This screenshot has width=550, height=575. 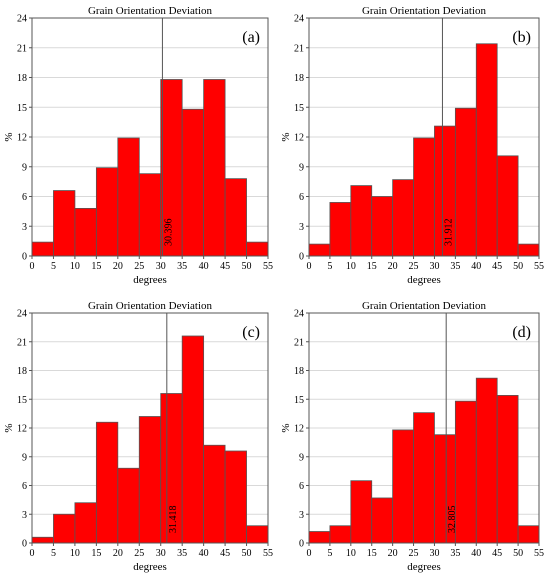 I want to click on mean-value-label: 32.805, so click(x=452, y=520).